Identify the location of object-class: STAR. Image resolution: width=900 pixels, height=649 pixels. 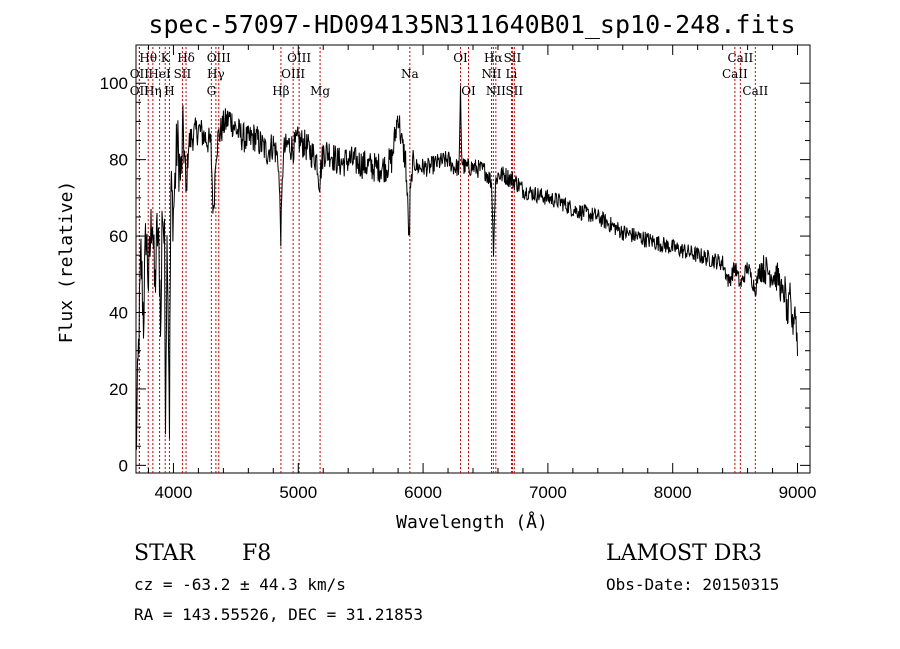
(165, 553).